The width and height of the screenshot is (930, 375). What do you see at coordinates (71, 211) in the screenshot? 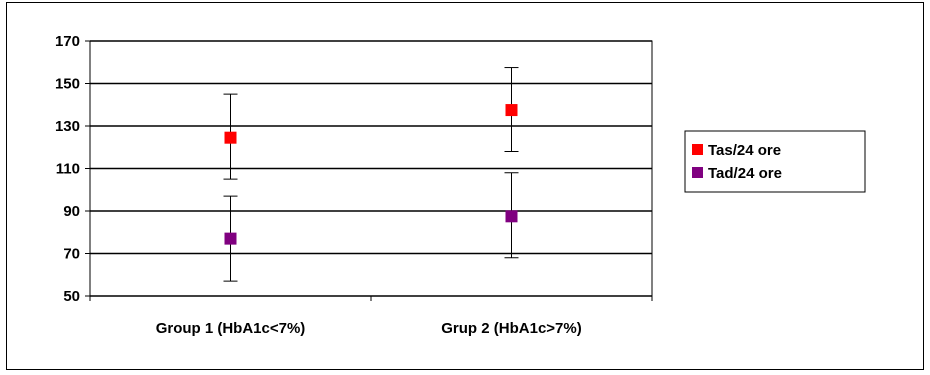
I see `y-tick-label-90: 90` at bounding box center [71, 211].